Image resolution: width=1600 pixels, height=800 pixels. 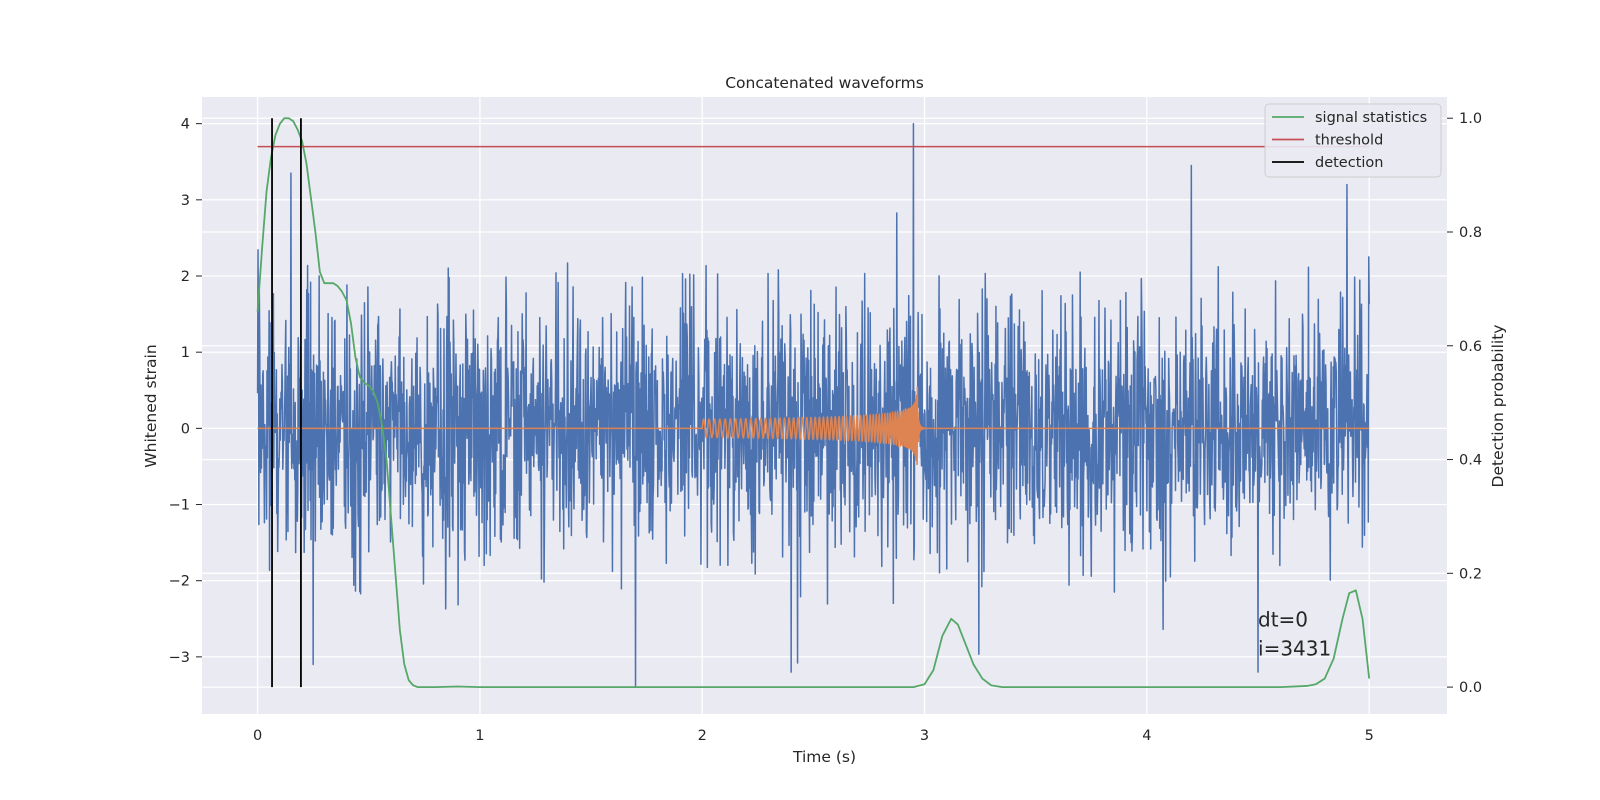 What do you see at coordinates (1498, 406) in the screenshot?
I see `y2-axis-label: Detection probability` at bounding box center [1498, 406].